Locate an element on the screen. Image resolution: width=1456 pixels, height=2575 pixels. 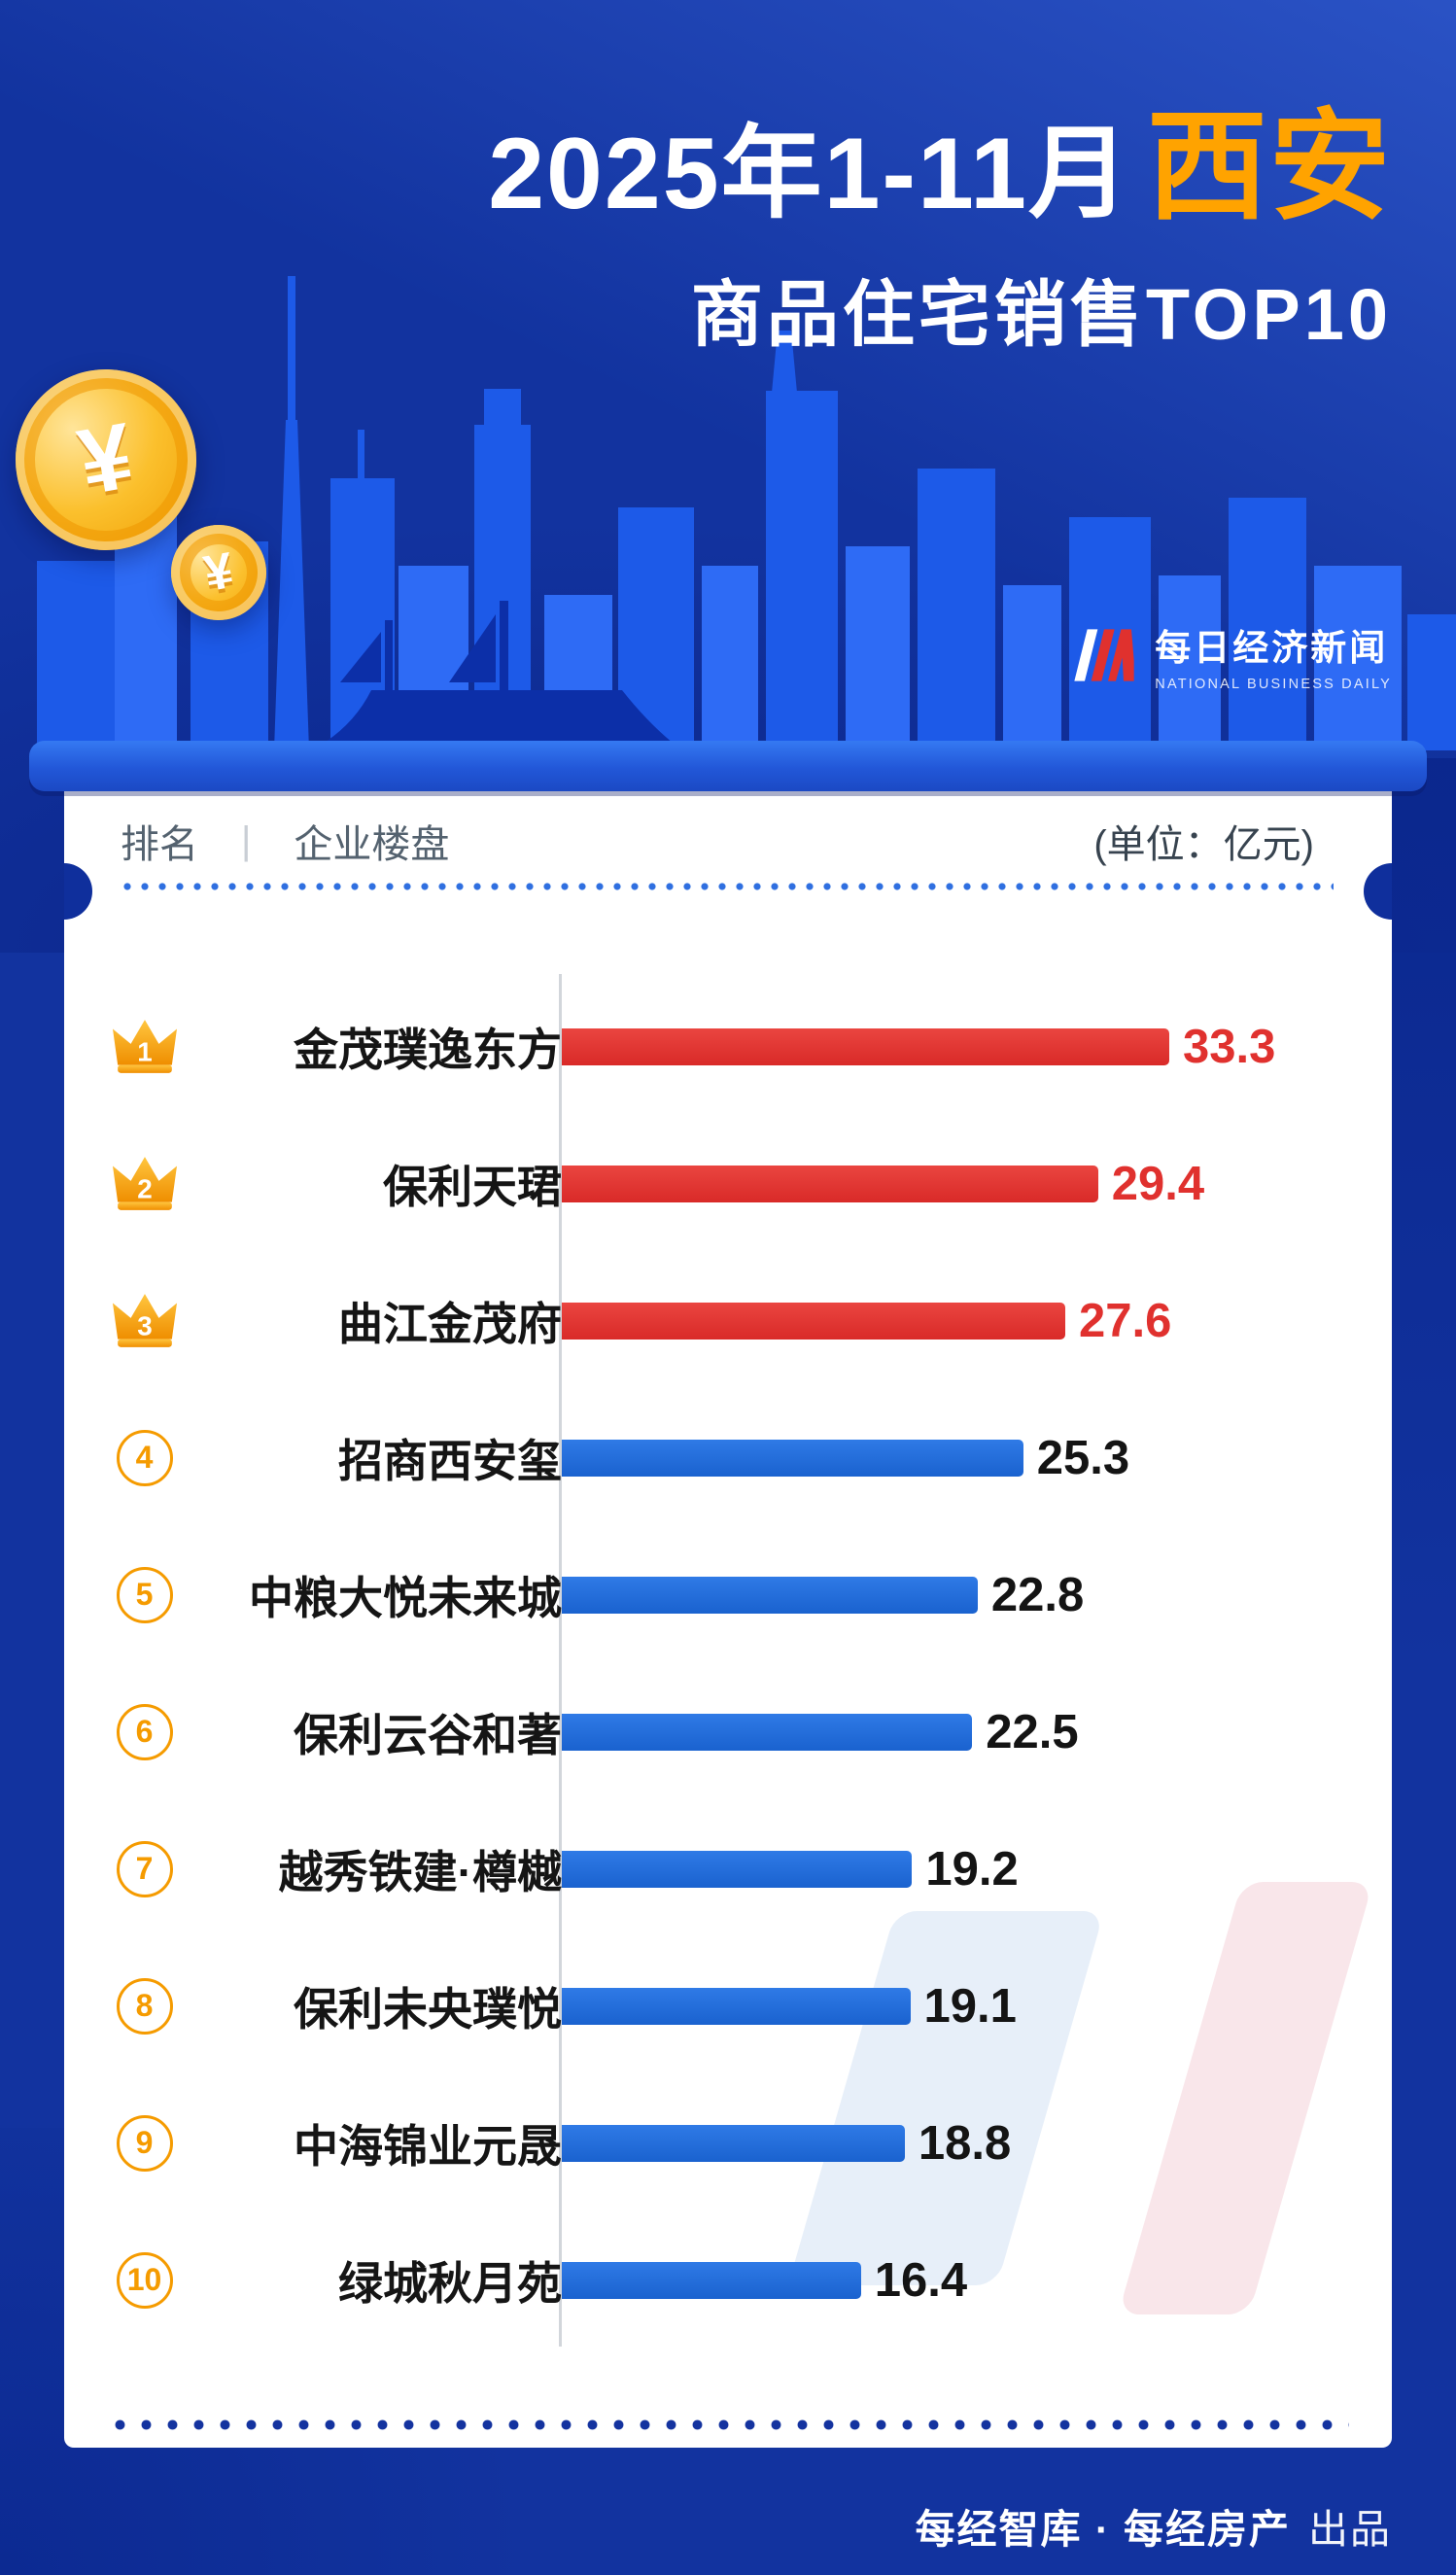
chart-row: 5 中粮大悦未来城 22.8 is located at coordinates (728, 1594).